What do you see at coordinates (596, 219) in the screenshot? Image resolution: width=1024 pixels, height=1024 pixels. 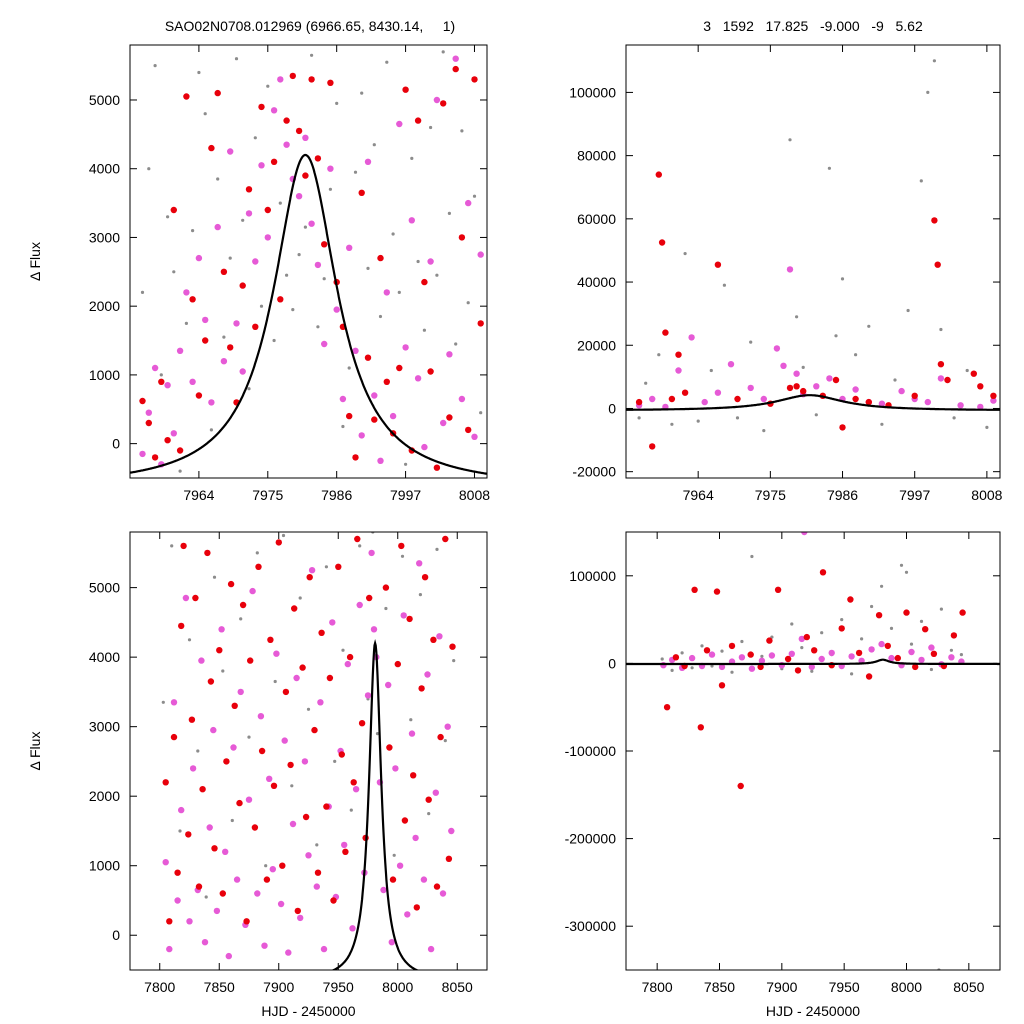 I see `y-tick-label: 60000` at bounding box center [596, 219].